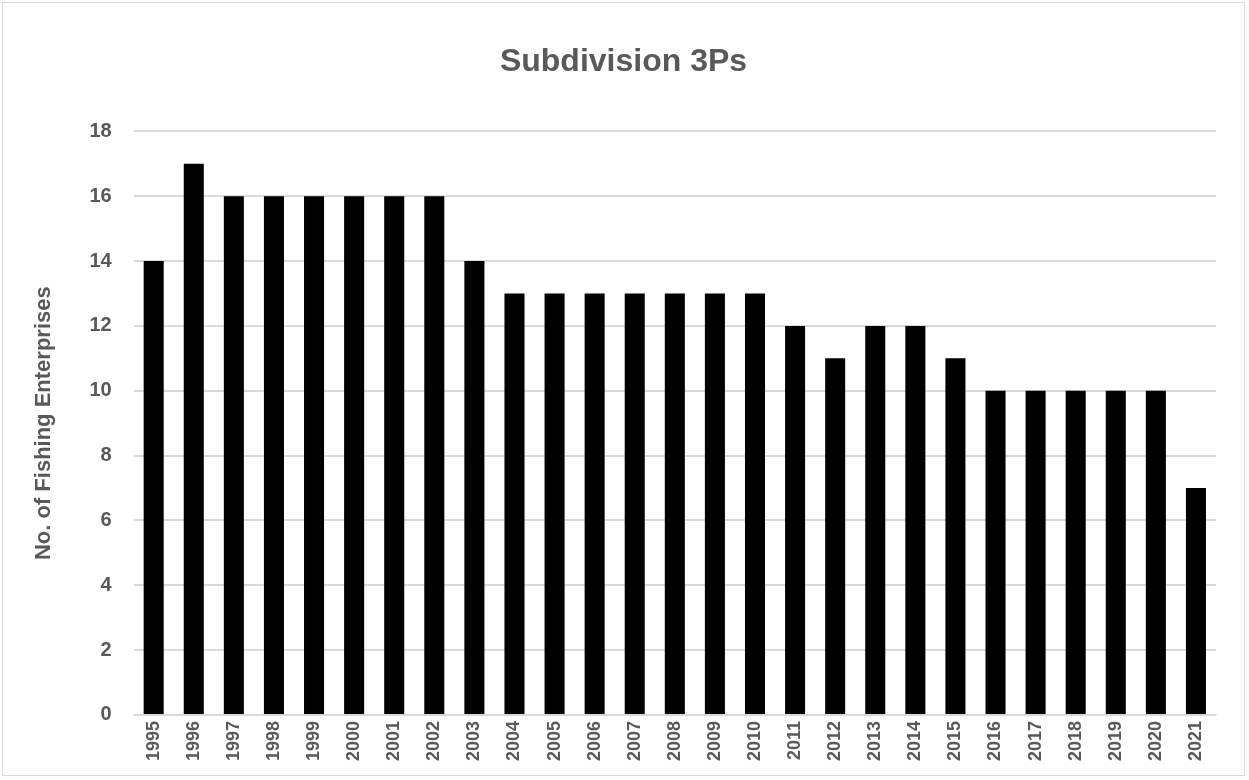 The width and height of the screenshot is (1249, 780). Describe the element at coordinates (513, 740) in the screenshot. I see `x-tick-label: 2004` at that location.